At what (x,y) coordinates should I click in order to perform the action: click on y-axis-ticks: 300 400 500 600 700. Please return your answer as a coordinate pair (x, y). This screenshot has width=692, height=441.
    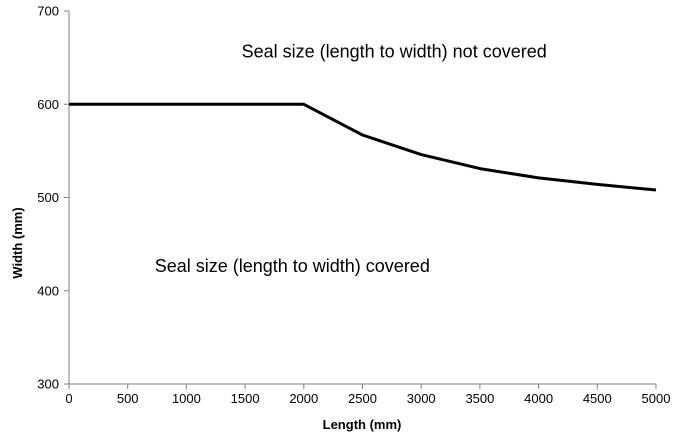
    Looking at the image, I should click on (53, 198).